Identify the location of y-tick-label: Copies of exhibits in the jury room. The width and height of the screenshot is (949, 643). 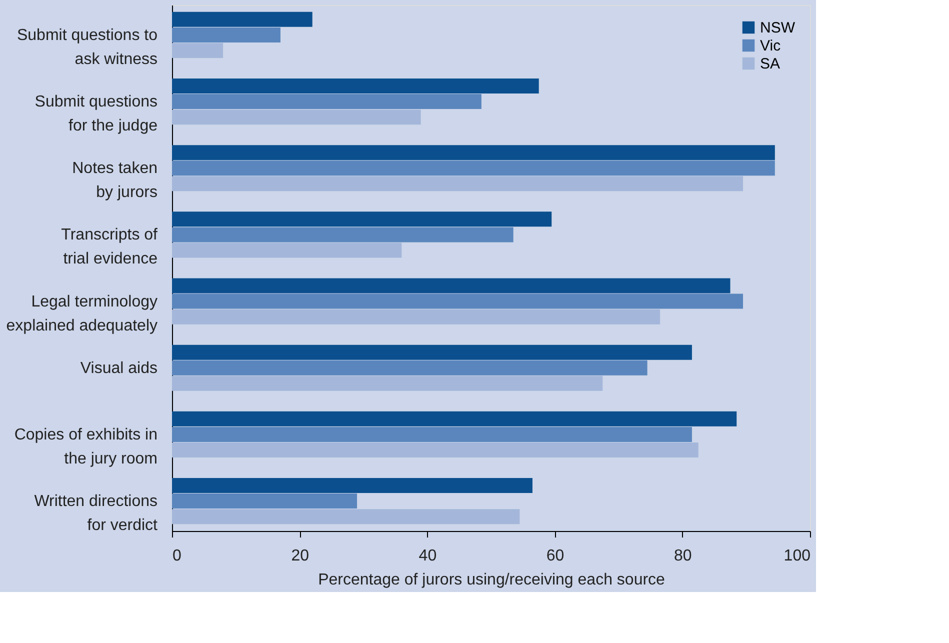
(86, 447).